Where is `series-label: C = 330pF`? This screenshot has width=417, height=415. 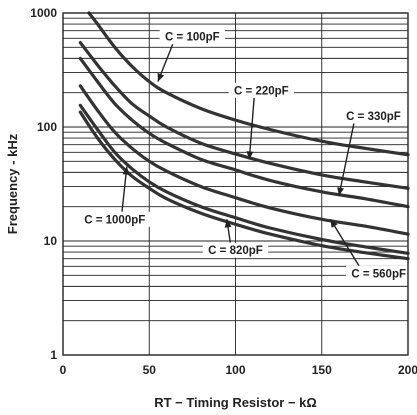
series-label: C = 330pF is located at coordinates (373, 117).